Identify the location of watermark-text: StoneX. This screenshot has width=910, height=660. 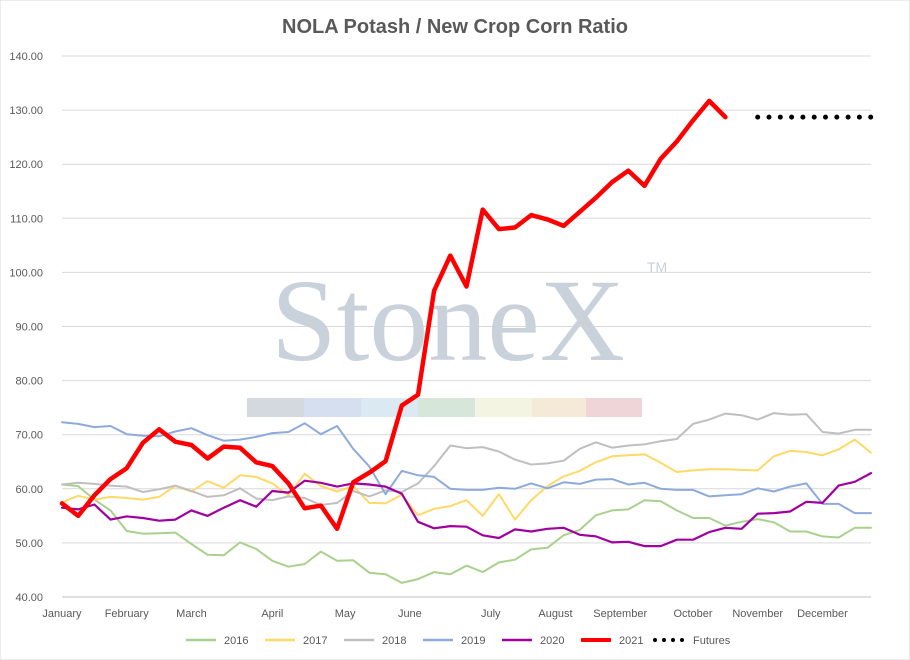
(448, 320).